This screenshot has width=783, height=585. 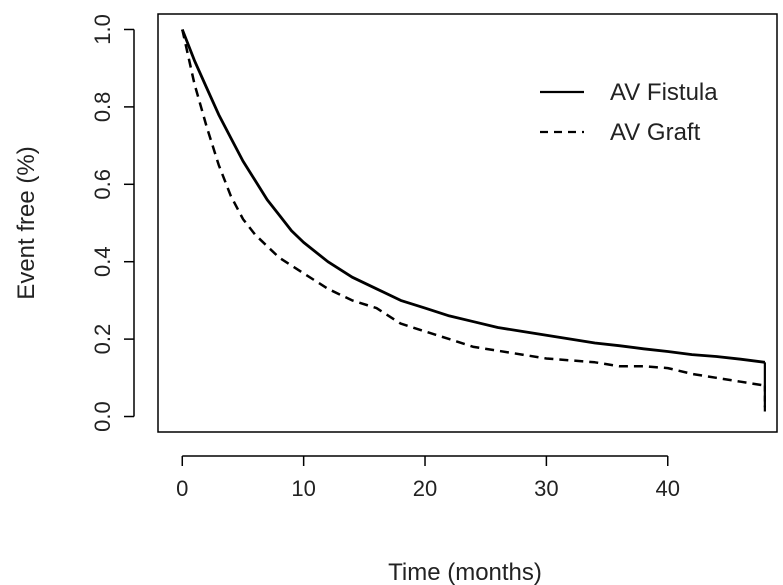 I want to click on y-tick-label: 0.6, so click(x=102, y=184).